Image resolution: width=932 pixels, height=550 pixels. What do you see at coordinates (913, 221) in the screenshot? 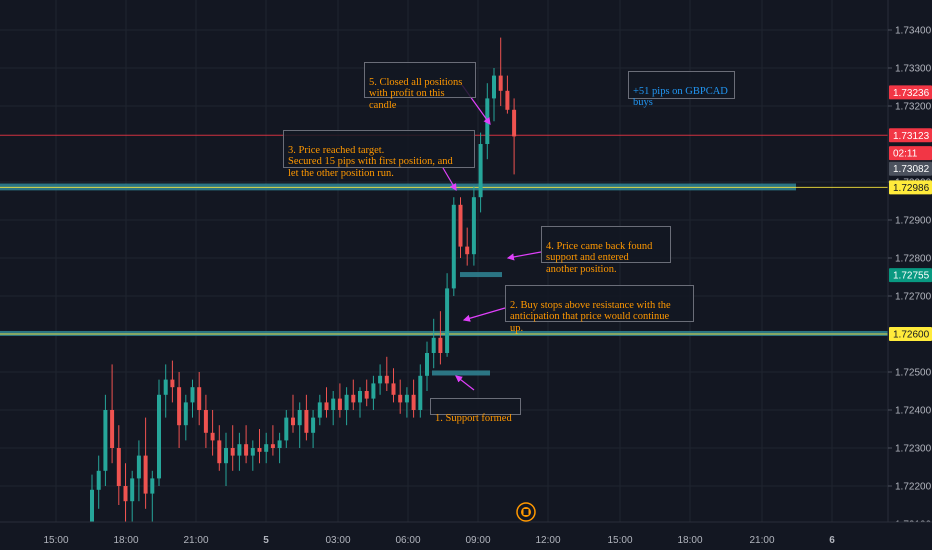
I see `price-tick-label: 1.72900` at bounding box center [913, 221].